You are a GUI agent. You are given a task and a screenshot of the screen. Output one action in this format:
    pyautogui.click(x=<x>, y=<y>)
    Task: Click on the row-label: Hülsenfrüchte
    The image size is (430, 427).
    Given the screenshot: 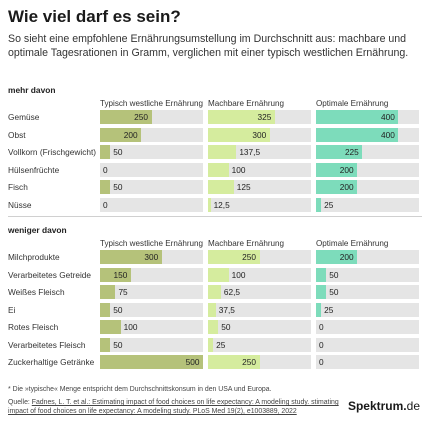 What is the action you would take?
    pyautogui.click(x=34, y=169)
    